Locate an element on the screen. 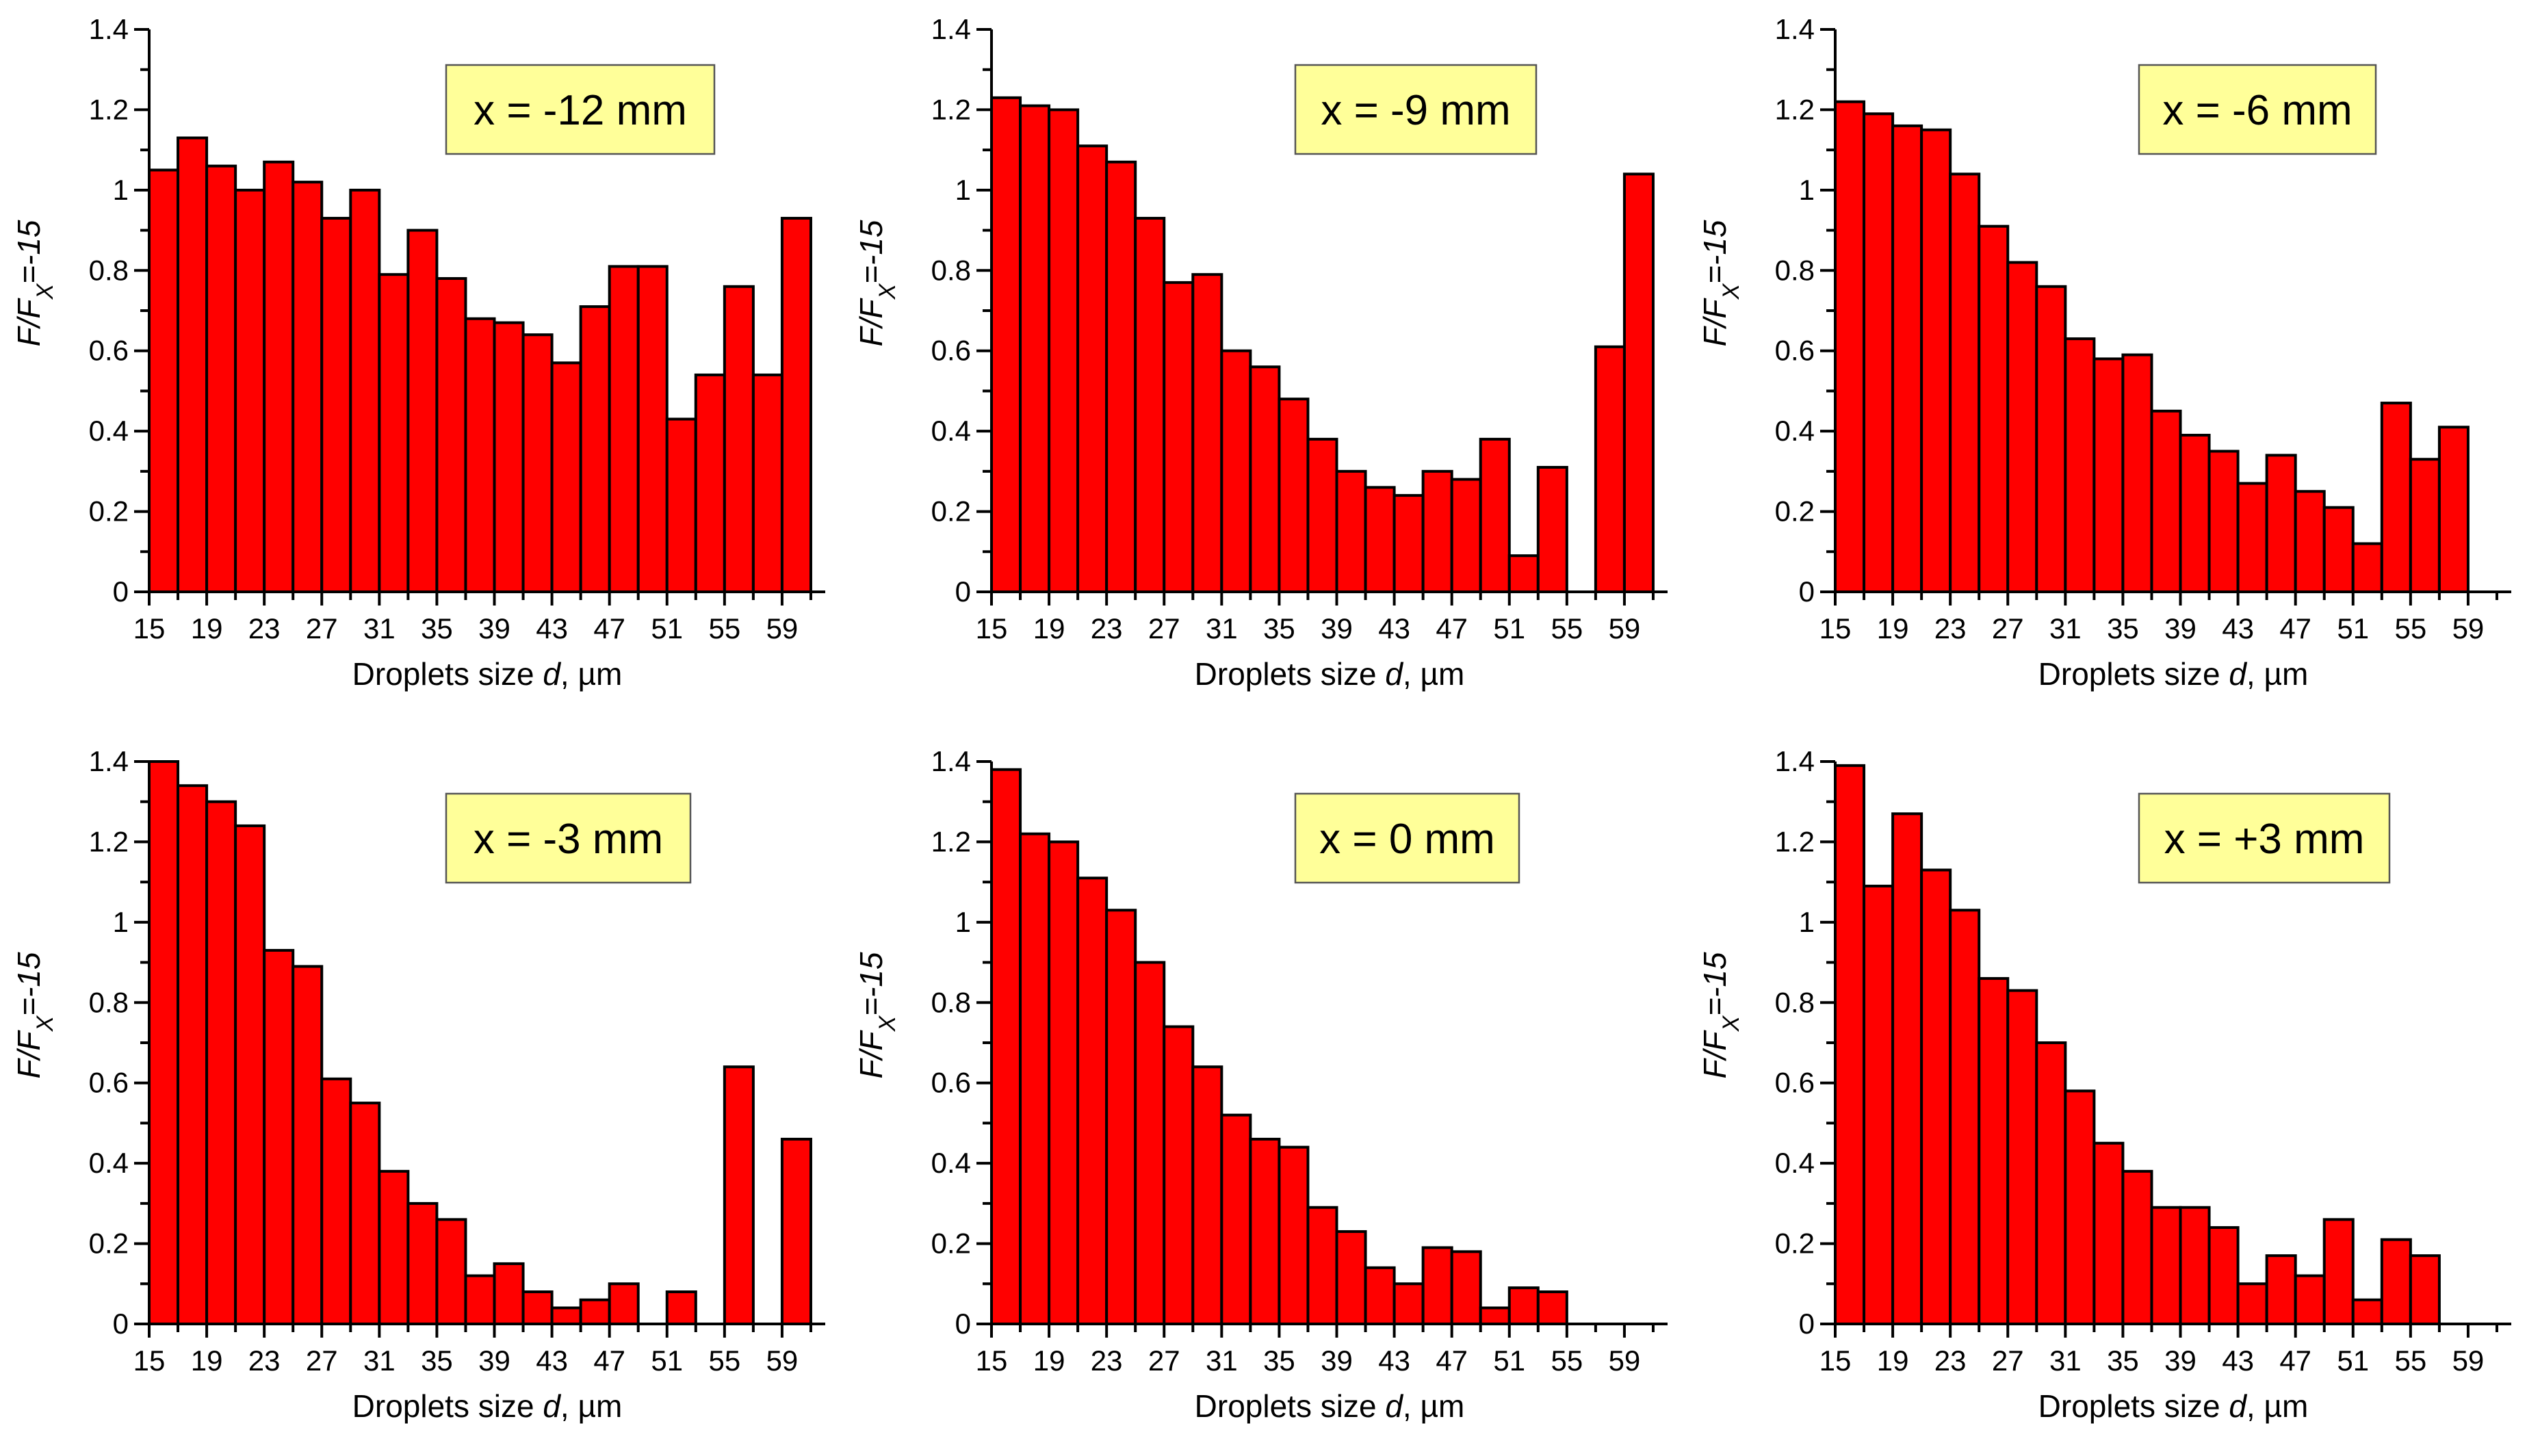  annotation-label: x = -12 mm is located at coordinates (580, 110).